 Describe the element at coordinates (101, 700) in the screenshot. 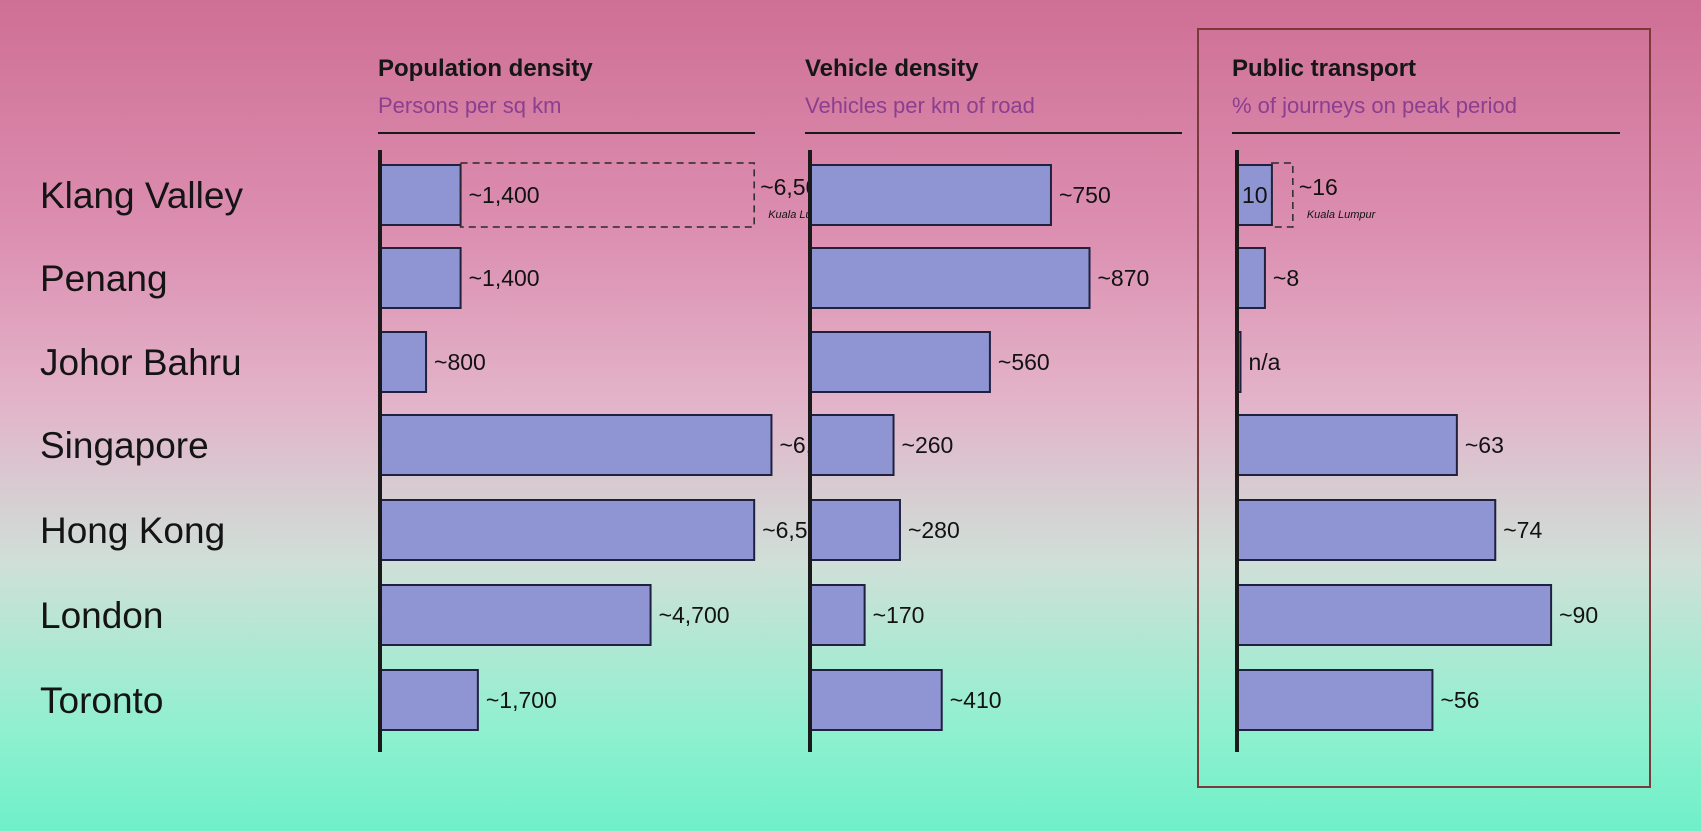

I see `category-label: Toronto` at that location.